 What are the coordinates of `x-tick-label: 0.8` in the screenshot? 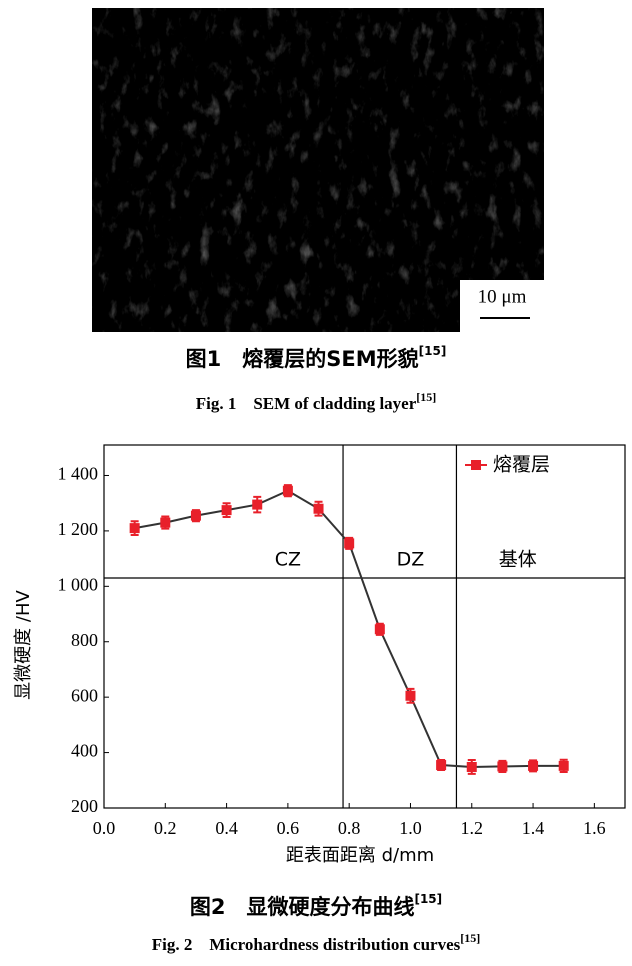 It's located at (349, 828).